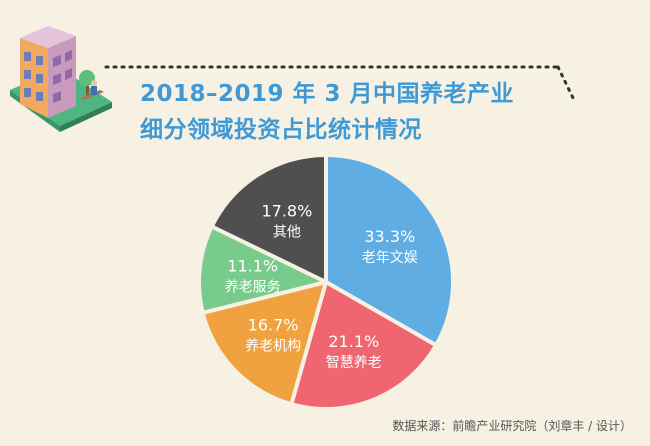 The image size is (650, 446). Describe the element at coordinates (286, 211) in the screenshot. I see `slice-value-label: 17.8%` at that location.